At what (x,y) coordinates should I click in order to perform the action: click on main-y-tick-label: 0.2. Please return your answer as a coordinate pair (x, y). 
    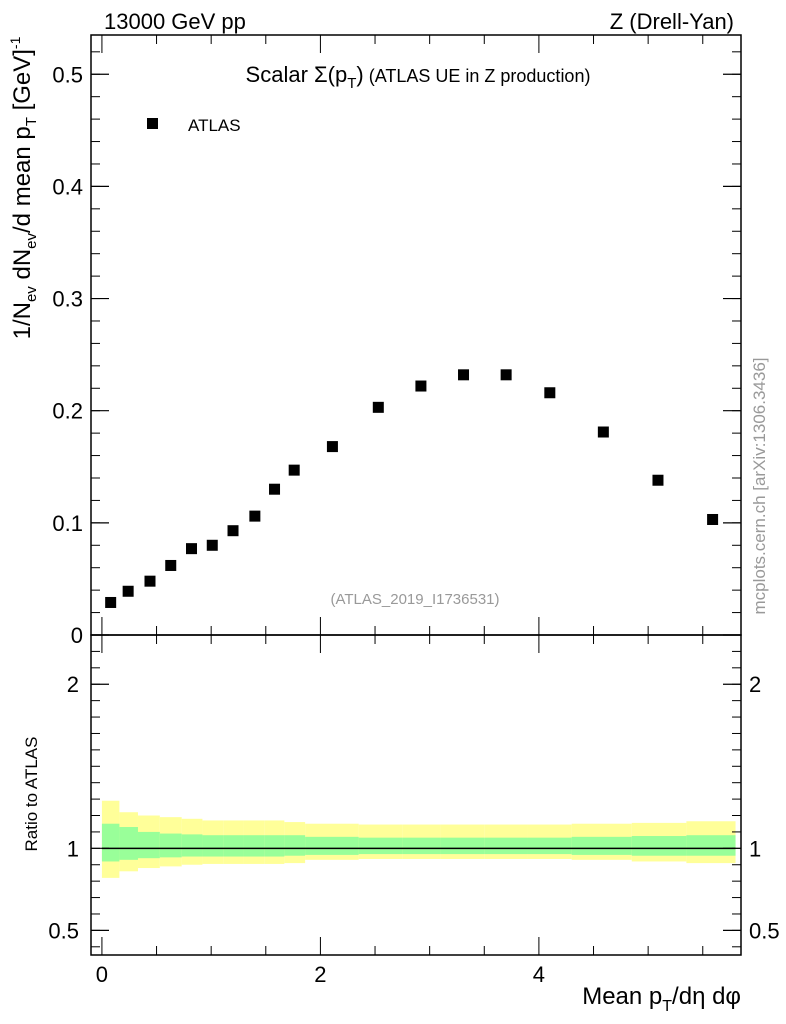
    Looking at the image, I should click on (67, 411).